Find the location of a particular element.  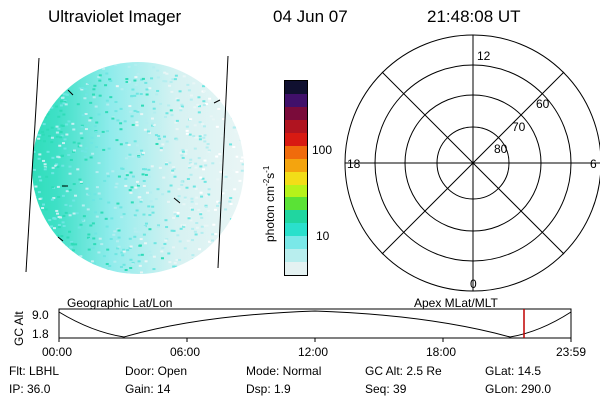

status-seq: Seq: 39 is located at coordinates (386, 389).